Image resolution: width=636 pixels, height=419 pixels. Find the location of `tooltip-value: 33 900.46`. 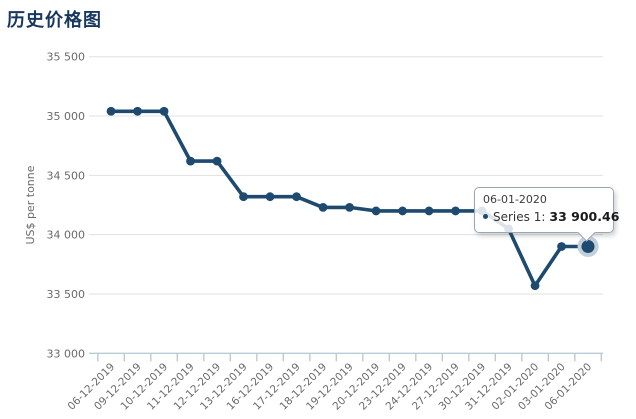

tooltip-value: 33 900.46 is located at coordinates (584, 216).